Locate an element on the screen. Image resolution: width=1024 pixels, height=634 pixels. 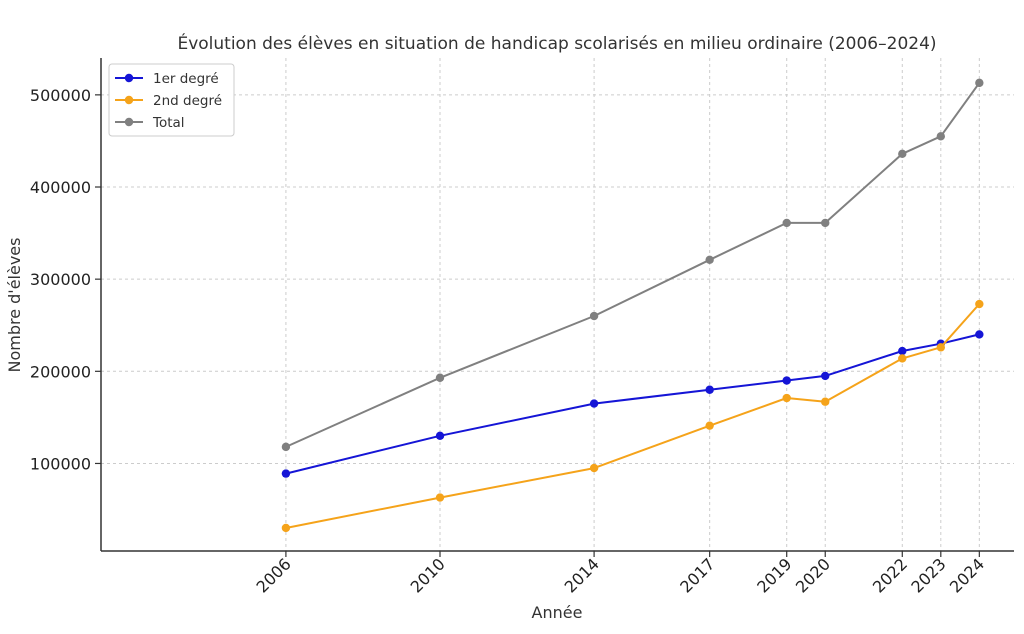
y-tick-label: 400000 is located at coordinates (60, 187).